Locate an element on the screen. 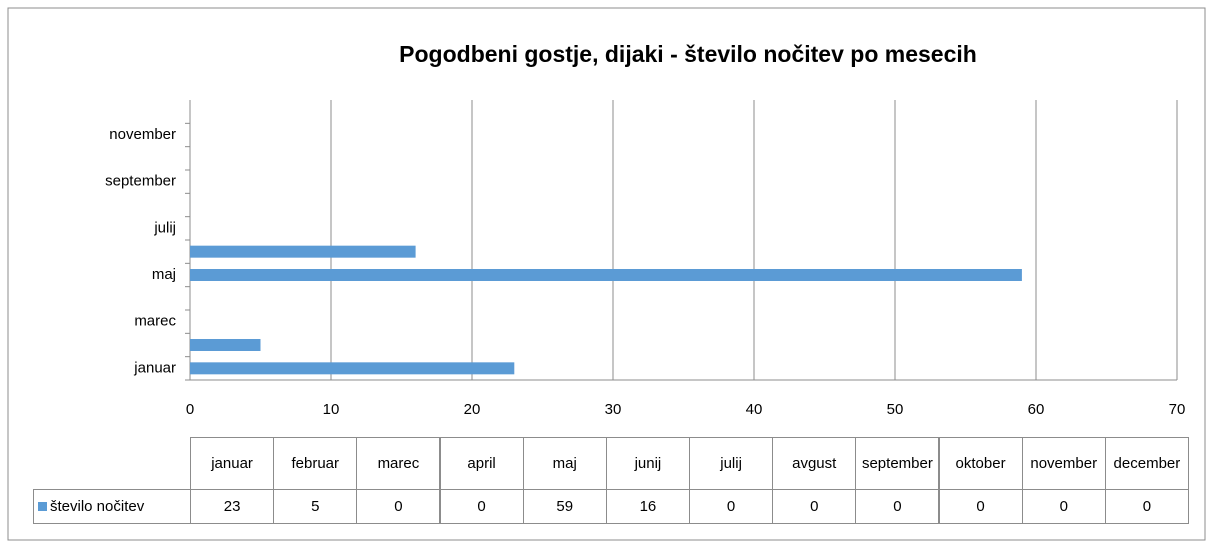 The width and height of the screenshot is (1213, 547). table-header: maj is located at coordinates (564, 463).